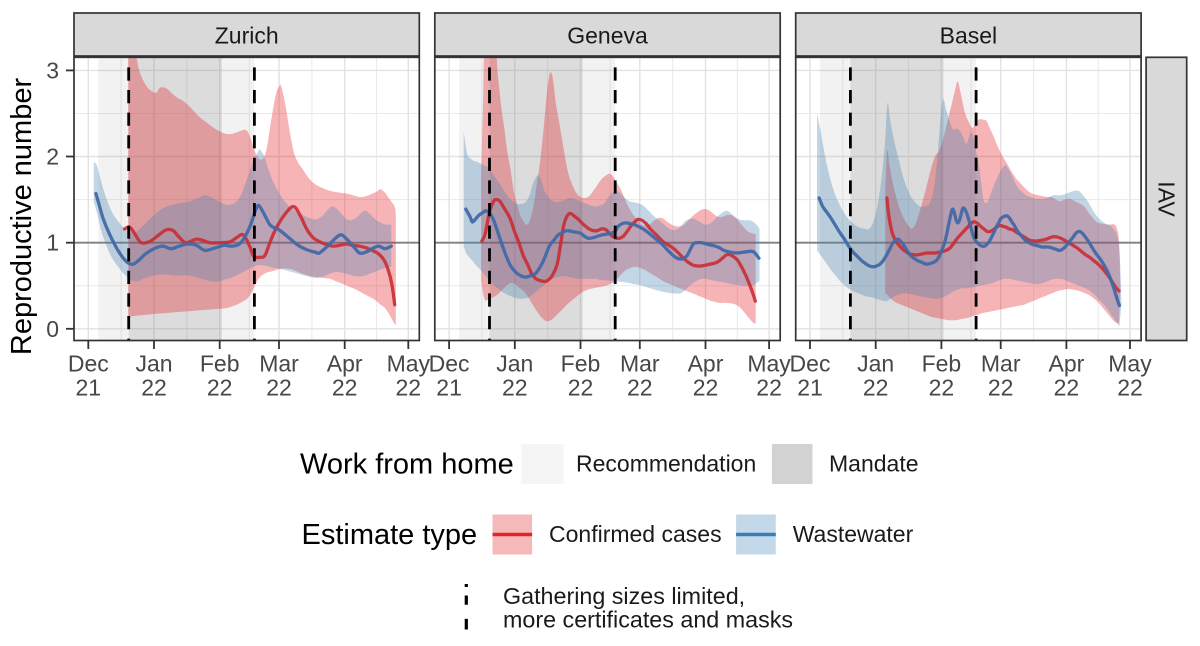 The image size is (1200, 646). What do you see at coordinates (1166, 199) in the screenshot?
I see `svg-text: IAV` at bounding box center [1166, 199].